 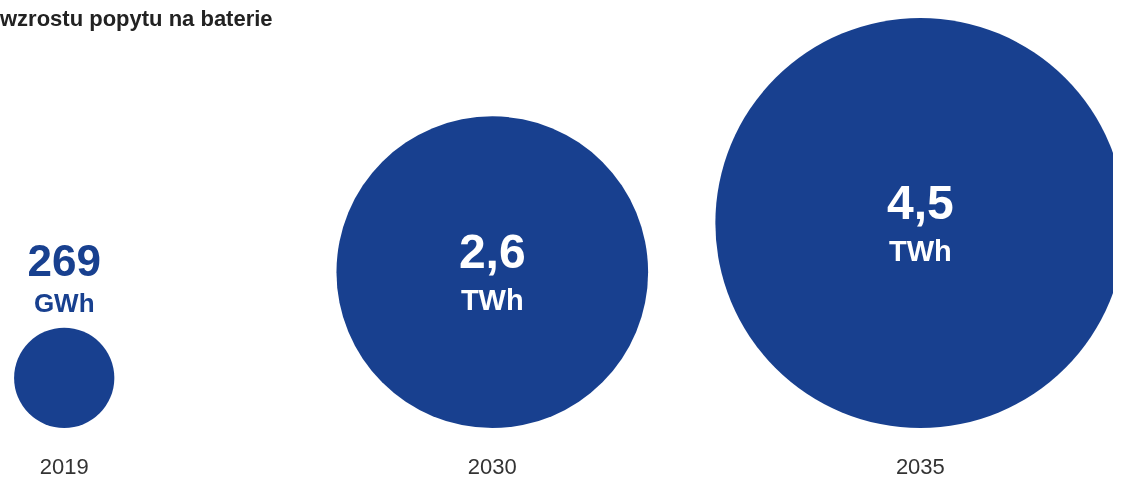 I want to click on text: wzrostu popytu na baterie, so click(x=136, y=19).